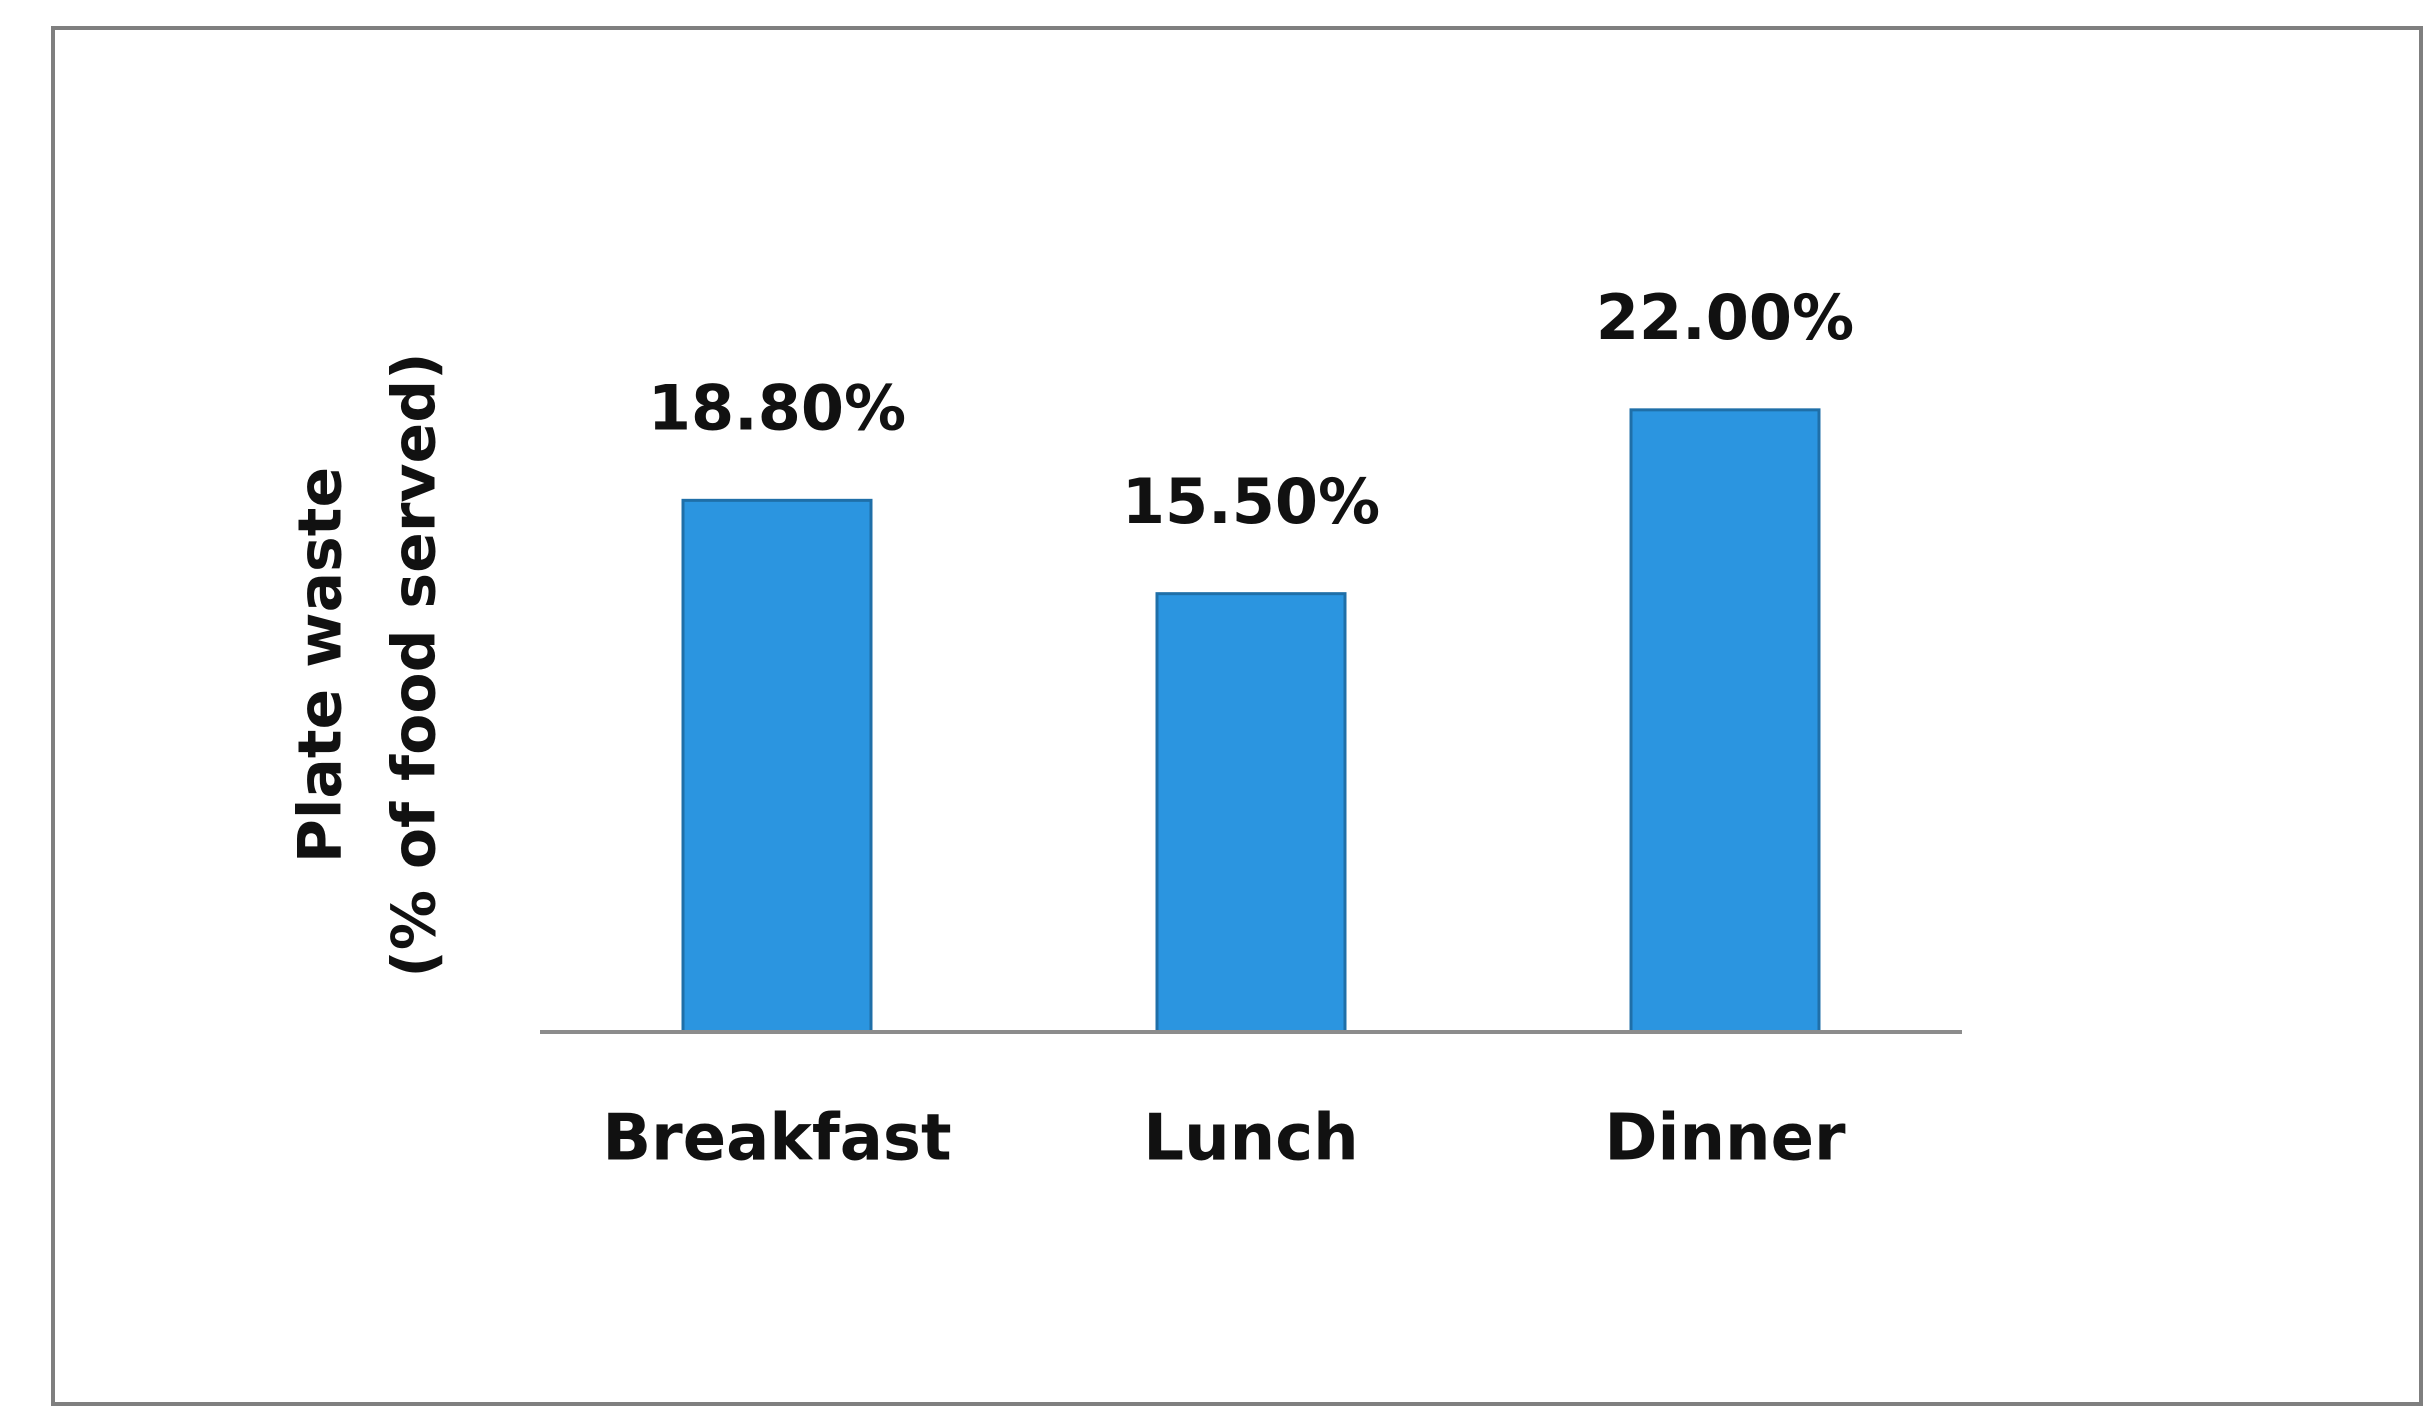 This screenshot has width=2427, height=1427. What do you see at coordinates (777, 407) in the screenshot?
I see `data-label: 18.80%` at bounding box center [777, 407].